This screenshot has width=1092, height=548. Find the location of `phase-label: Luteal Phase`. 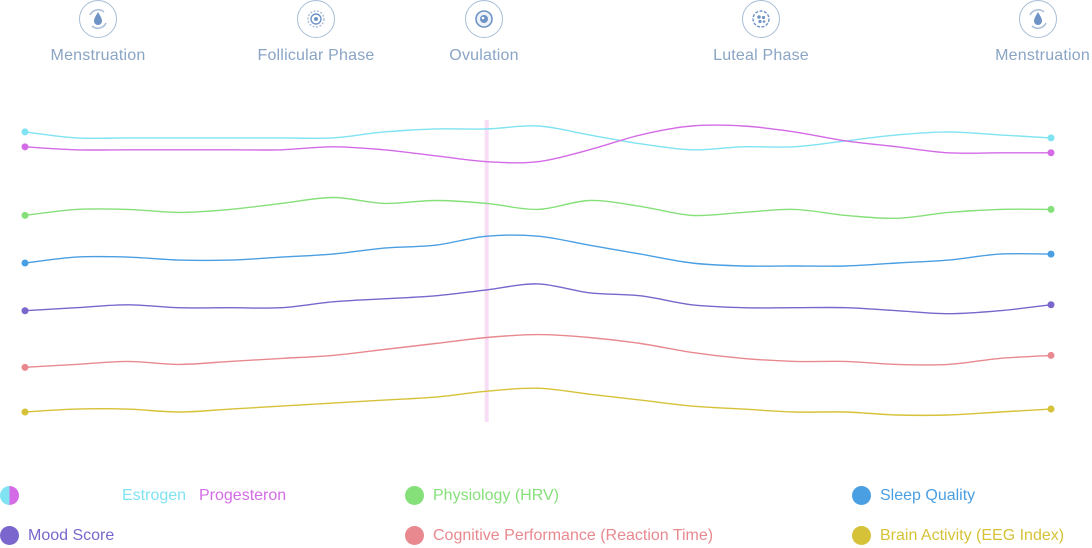

phase-label: Luteal Phase is located at coordinates (761, 55).